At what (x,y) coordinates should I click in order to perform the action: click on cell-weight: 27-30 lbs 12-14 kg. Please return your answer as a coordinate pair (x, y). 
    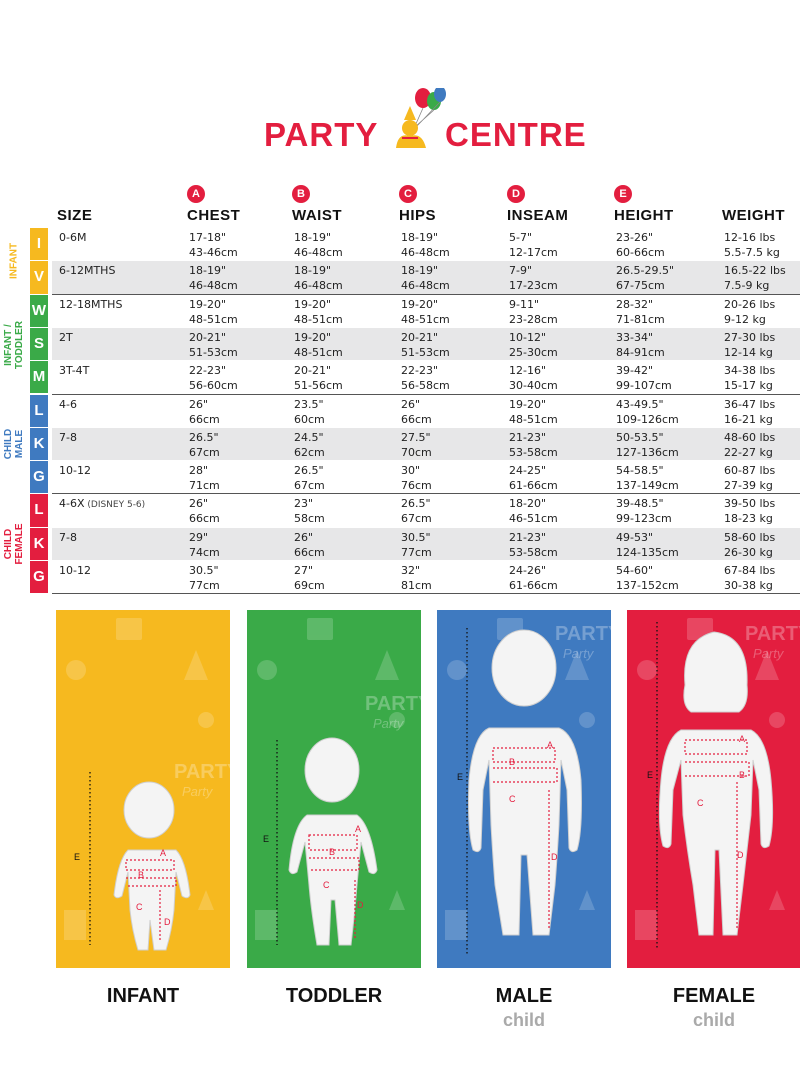
    Looking at the image, I should click on (750, 344).